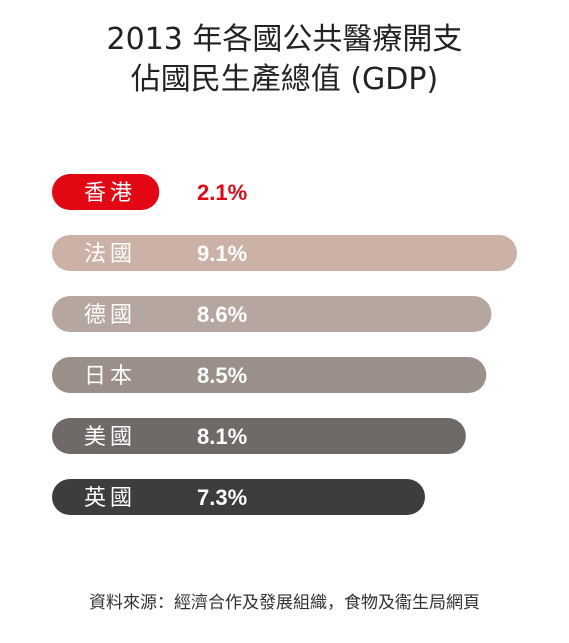 The height and width of the screenshot is (643, 569). Describe the element at coordinates (222, 436) in the screenshot. I see `value-label-4: 8.1%` at that location.